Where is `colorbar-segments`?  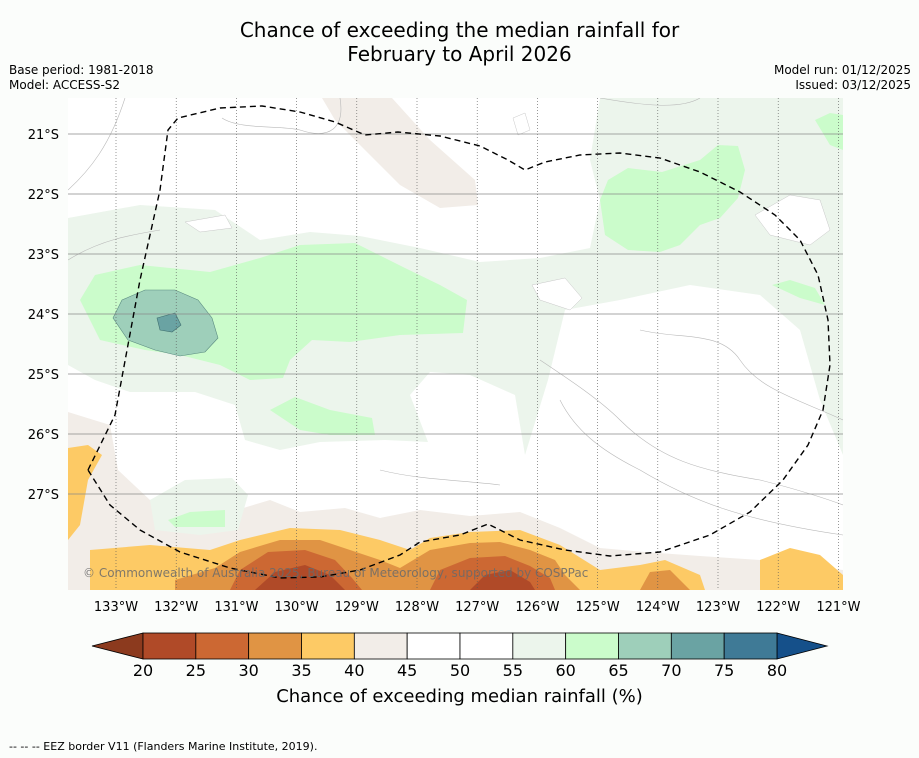
colorbar-segments is located at coordinates (460, 646).